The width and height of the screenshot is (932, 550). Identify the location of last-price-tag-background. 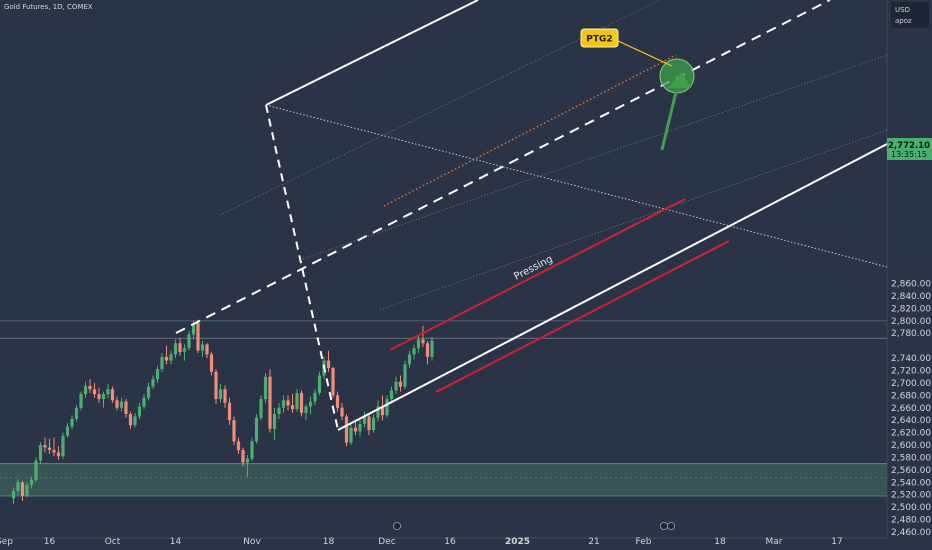
(909, 149).